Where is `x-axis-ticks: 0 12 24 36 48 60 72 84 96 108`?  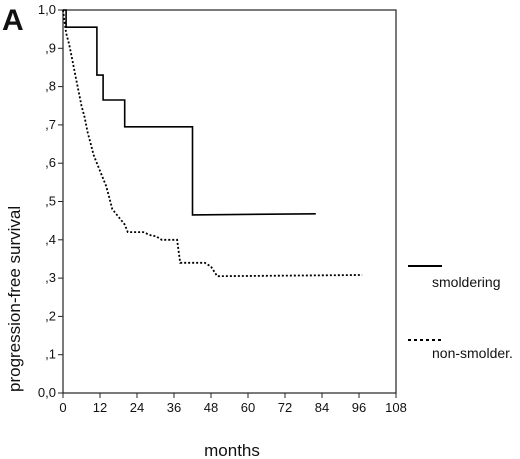
x-axis-ticks: 0 12 24 36 48 60 72 84 96 108 is located at coordinates (233, 404).